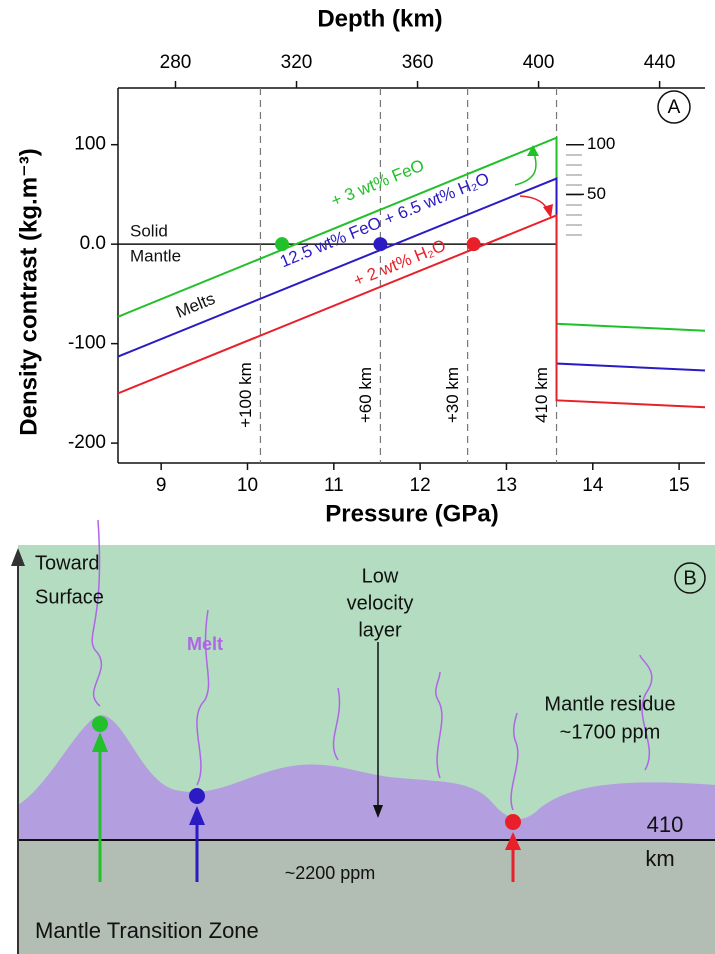 The height and width of the screenshot is (954, 715). I want to click on y-tick-label: -100, so click(87, 343).